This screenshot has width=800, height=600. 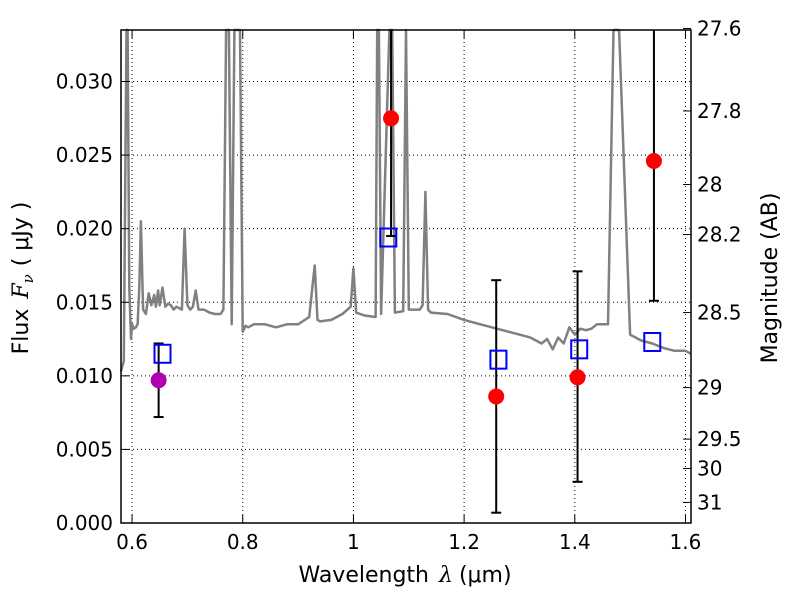 I want to click on x-tick-label: 0.6, so click(x=132, y=542).